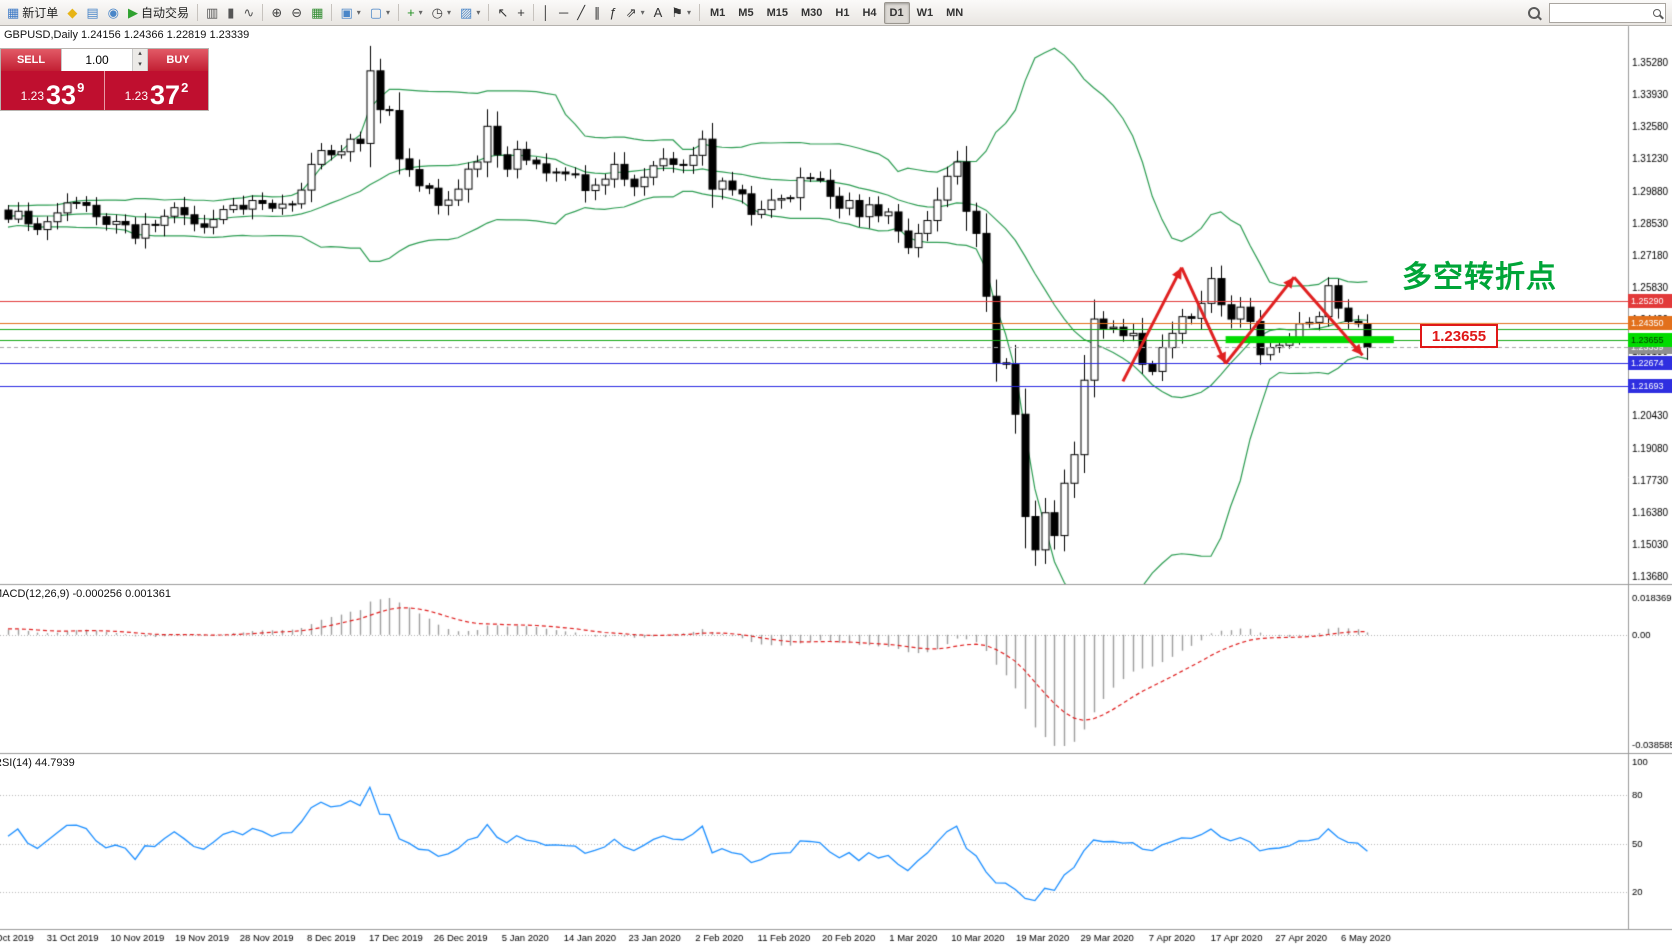  I want to click on timeframe-m30-button: M30, so click(811, 12).